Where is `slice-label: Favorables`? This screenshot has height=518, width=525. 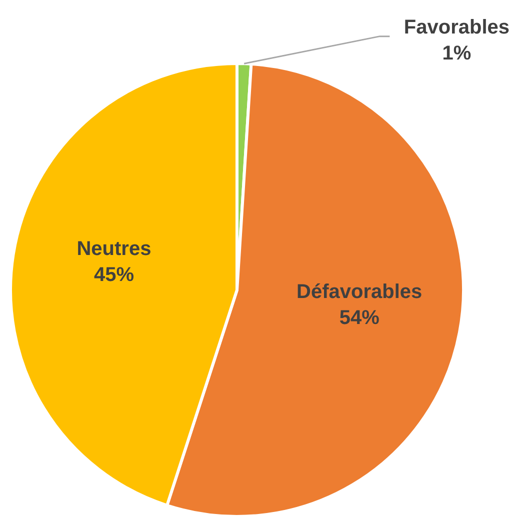 slice-label: Favorables is located at coordinates (457, 27).